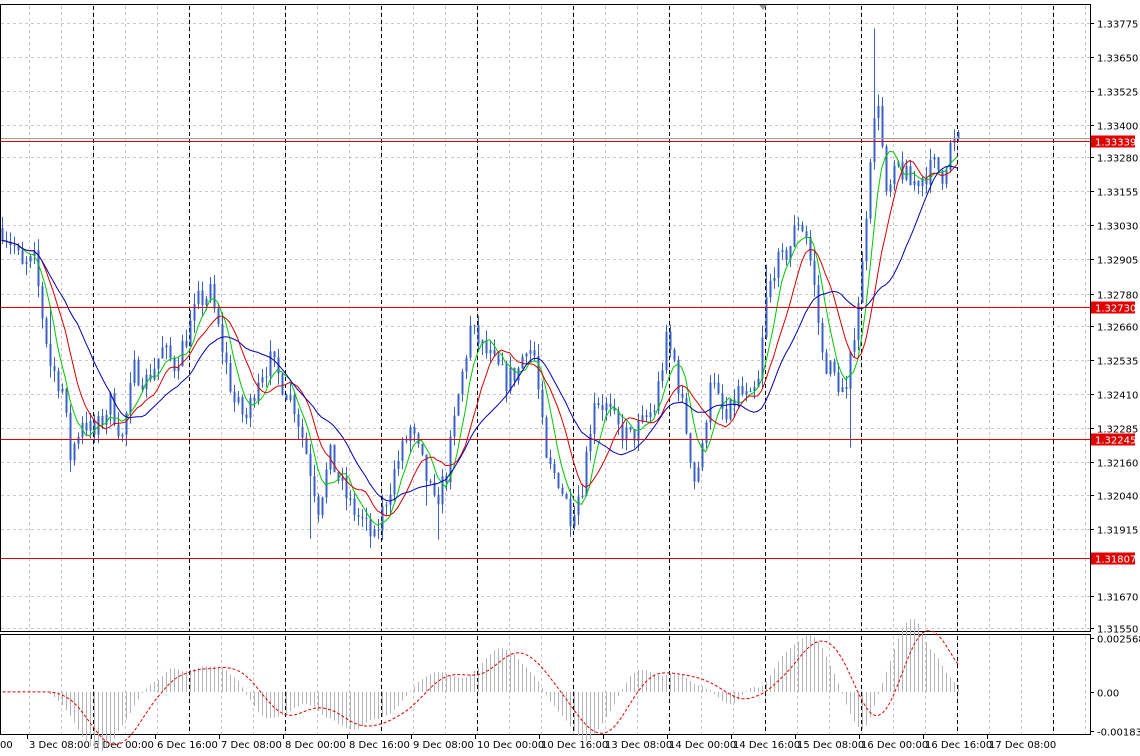 The image size is (1140, 756). What do you see at coordinates (1115, 309) in the screenshot?
I see `price-level-label: 1.32730` at bounding box center [1115, 309].